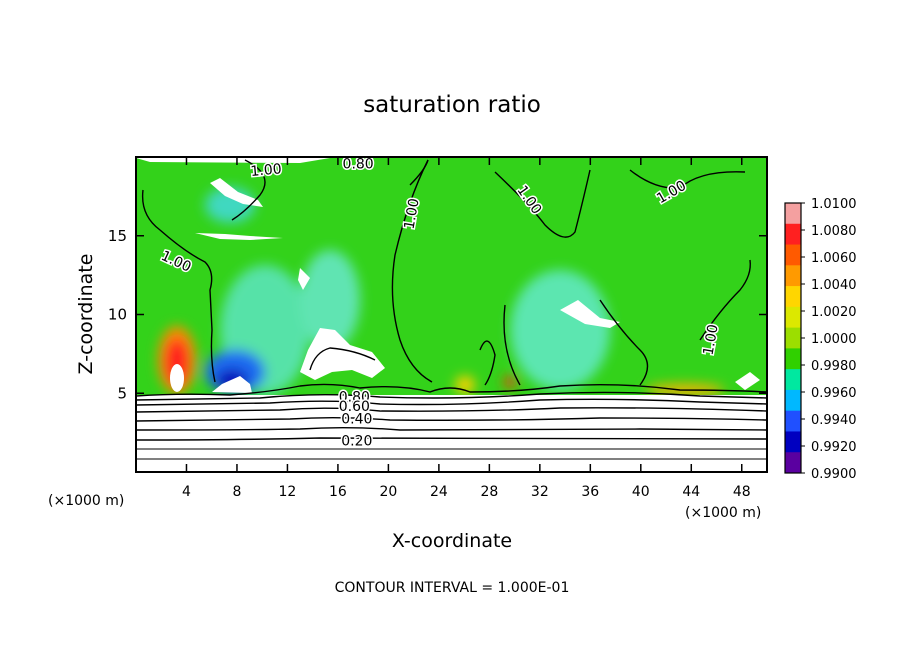 The width and height of the screenshot is (904, 654). What do you see at coordinates (86, 501) in the screenshot?
I see `x-axis-unit-left: (×1000 m)` at bounding box center [86, 501].